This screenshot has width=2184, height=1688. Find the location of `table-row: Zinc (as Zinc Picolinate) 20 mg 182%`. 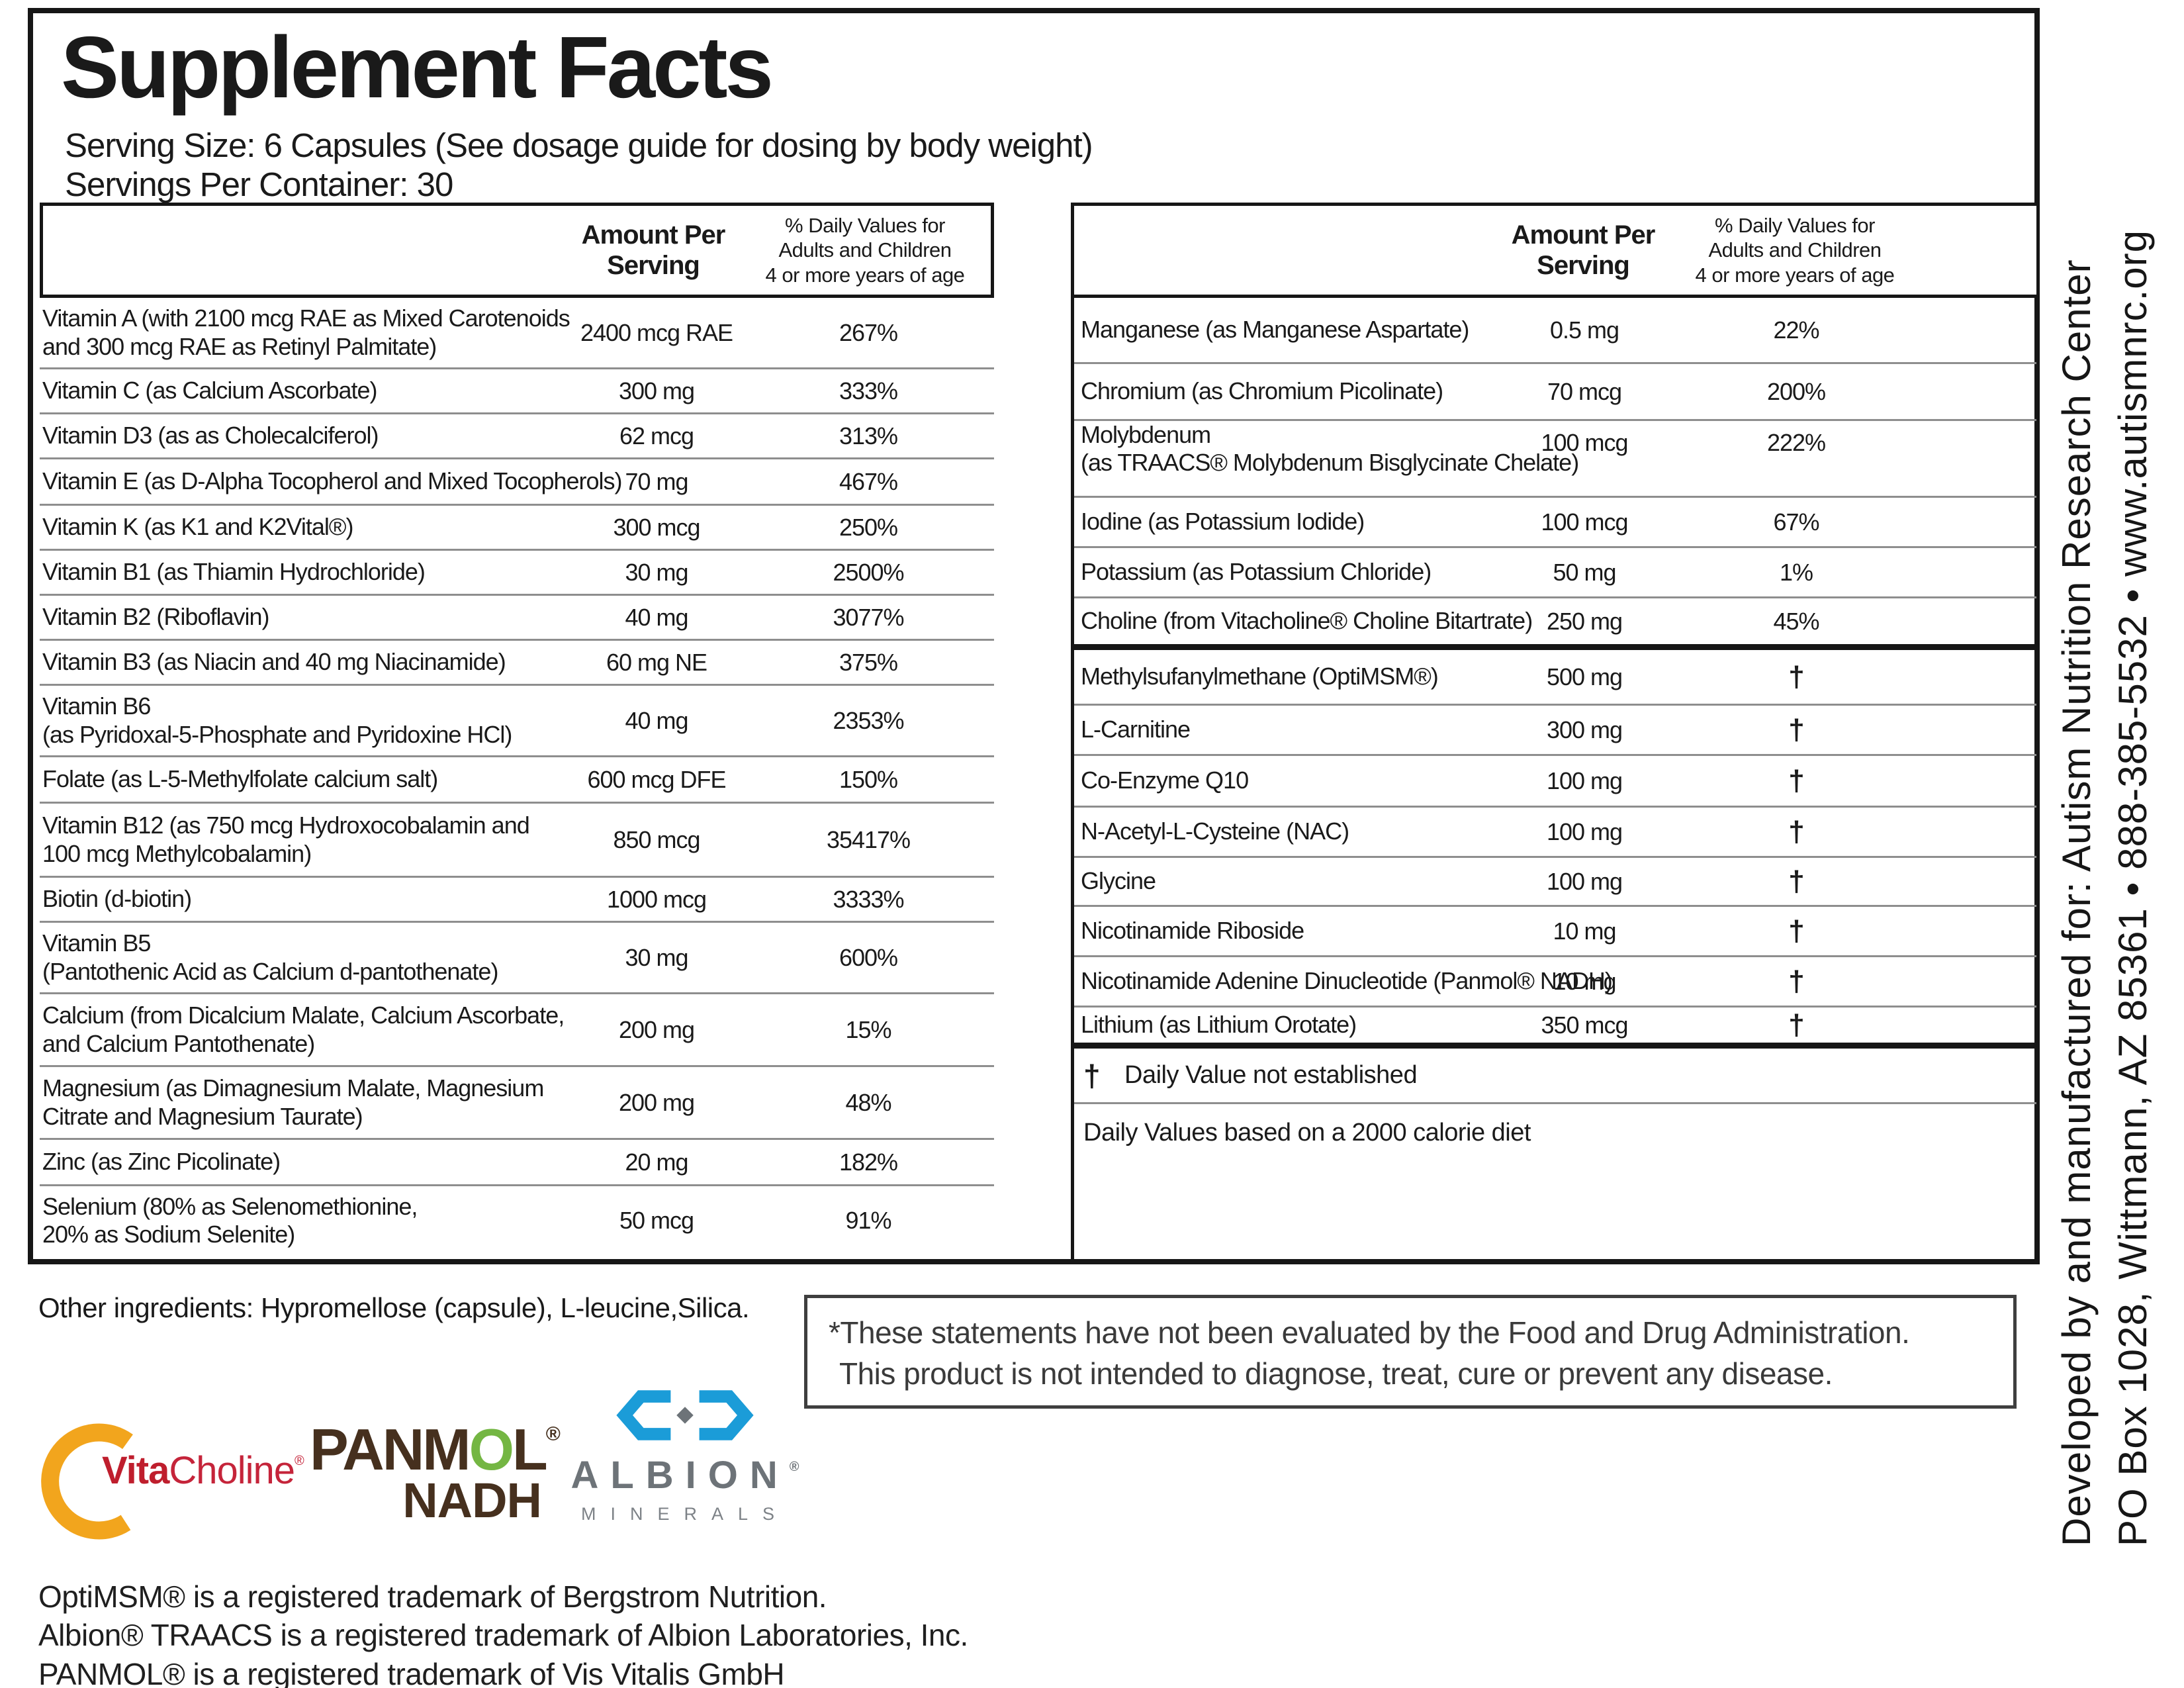

table-row: Zinc (as Zinc Picolinate) 20 mg 182% is located at coordinates (517, 1163).